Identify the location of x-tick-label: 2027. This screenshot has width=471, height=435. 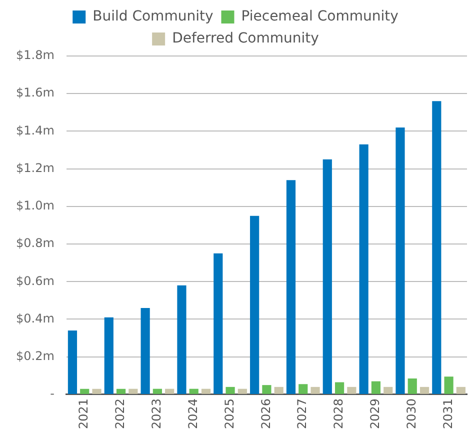
(302, 414).